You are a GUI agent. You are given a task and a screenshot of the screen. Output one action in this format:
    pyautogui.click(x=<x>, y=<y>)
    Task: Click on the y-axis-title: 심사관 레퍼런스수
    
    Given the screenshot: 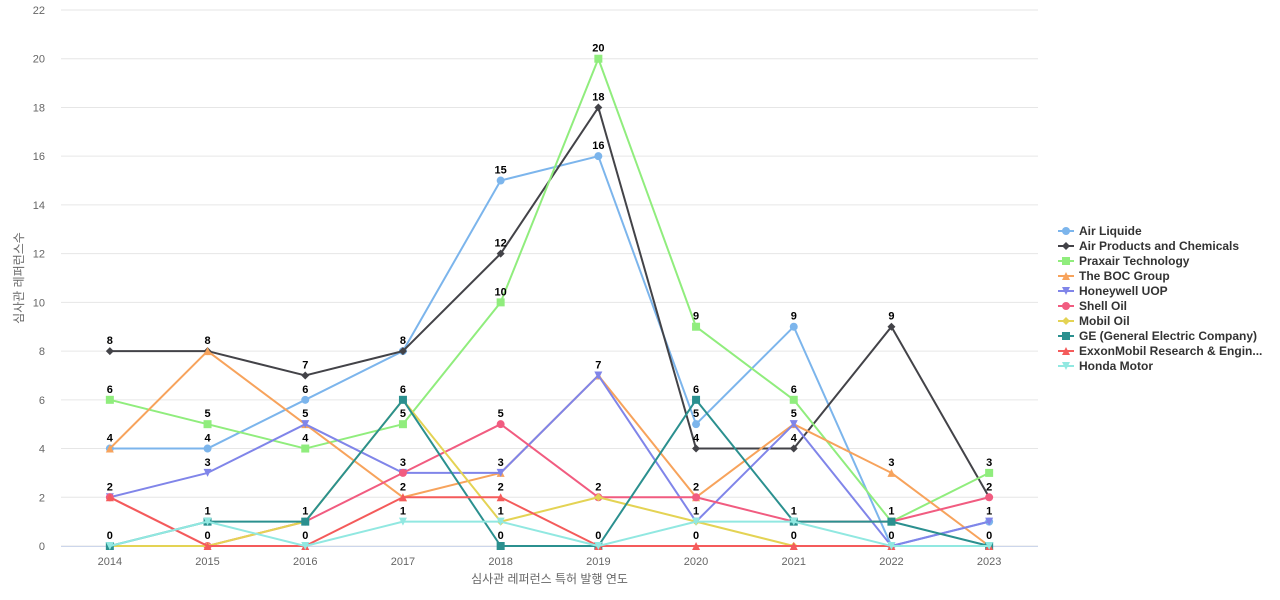 What is the action you would take?
    pyautogui.click(x=19, y=278)
    